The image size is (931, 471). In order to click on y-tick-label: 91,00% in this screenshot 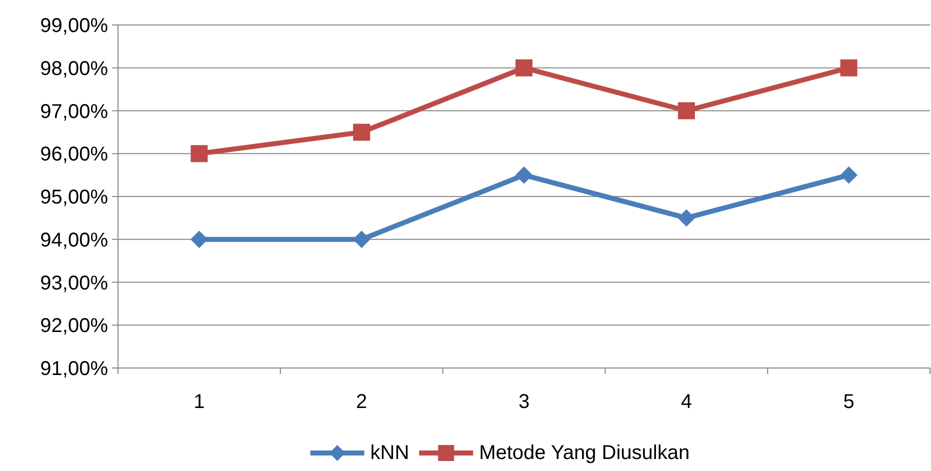, I will do `click(74, 369)`.